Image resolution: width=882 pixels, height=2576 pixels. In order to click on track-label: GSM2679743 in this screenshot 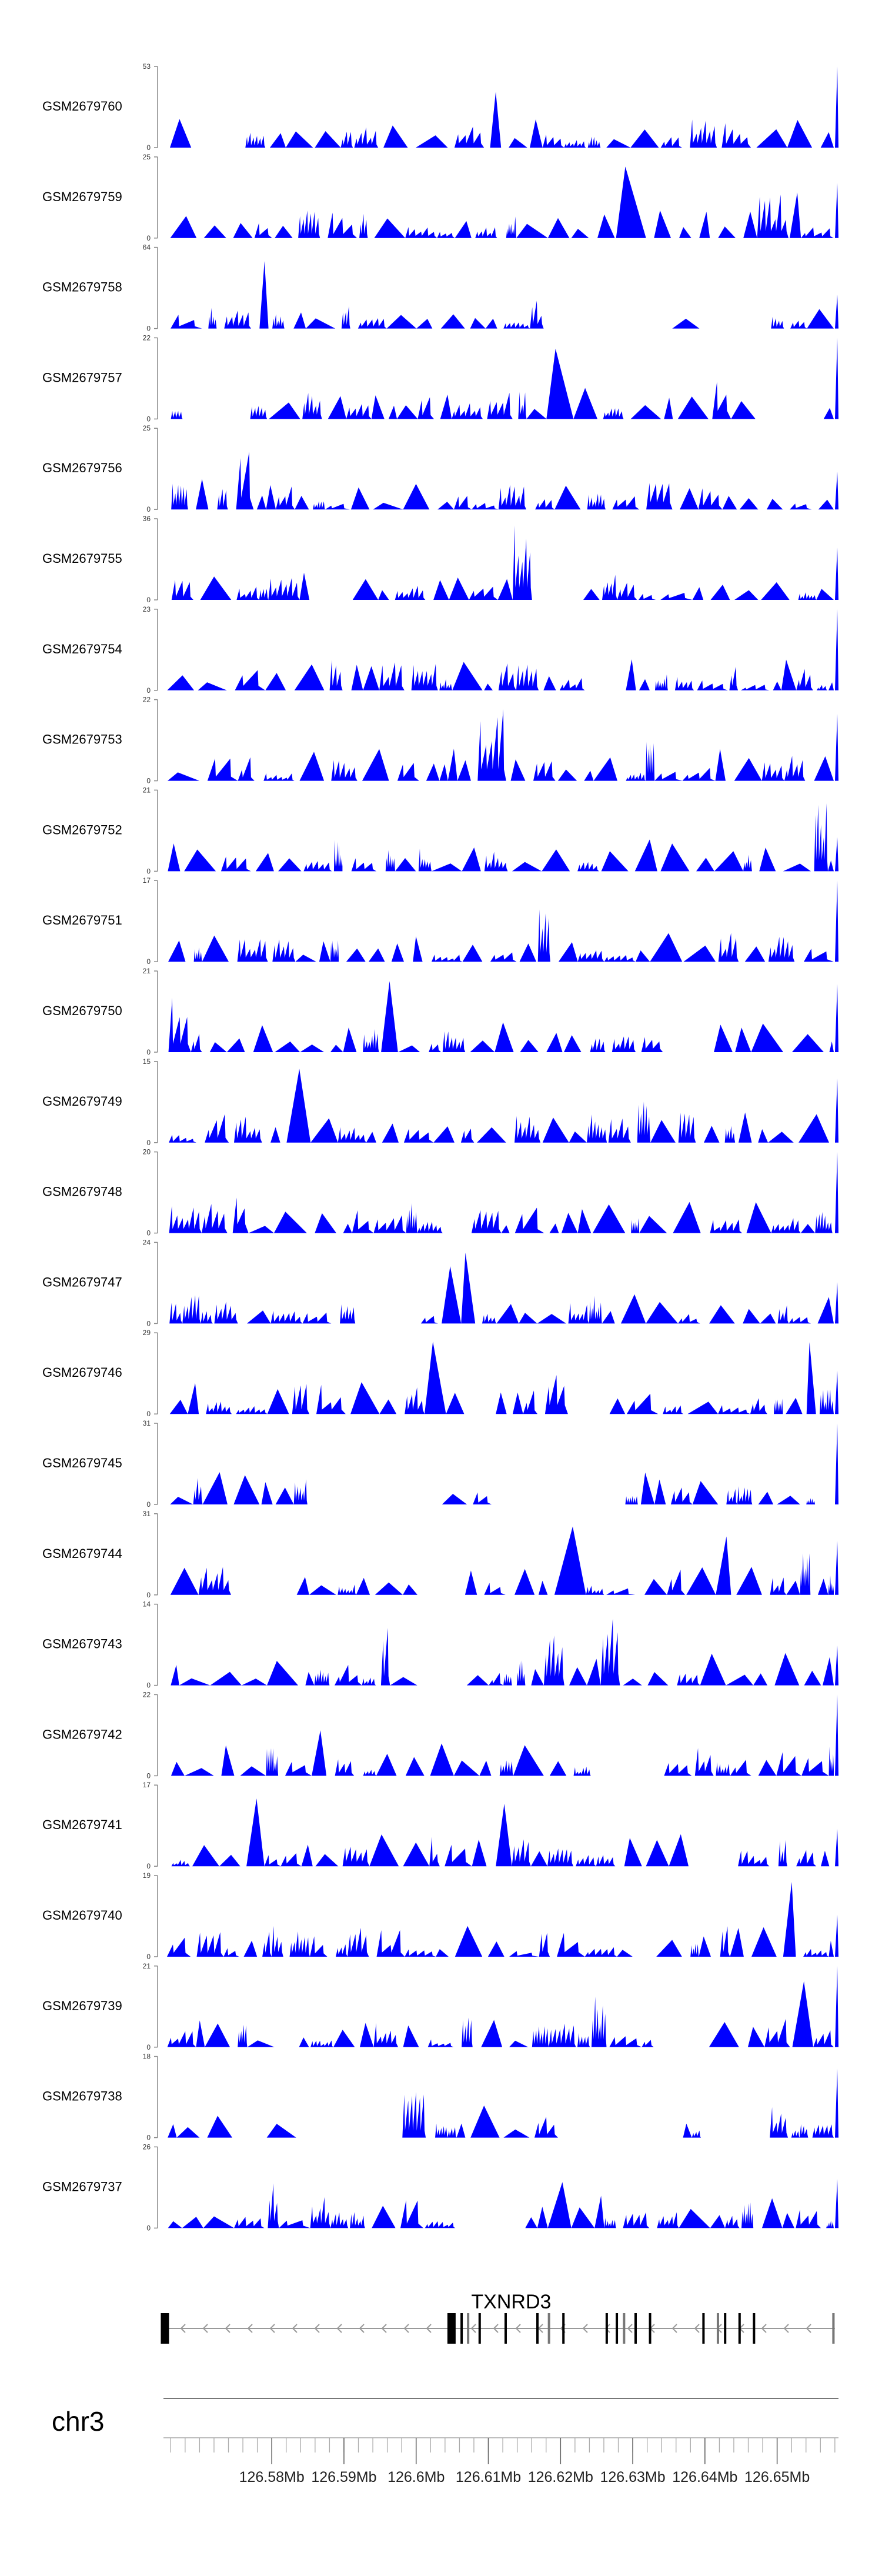, I will do `click(82, 1644)`.